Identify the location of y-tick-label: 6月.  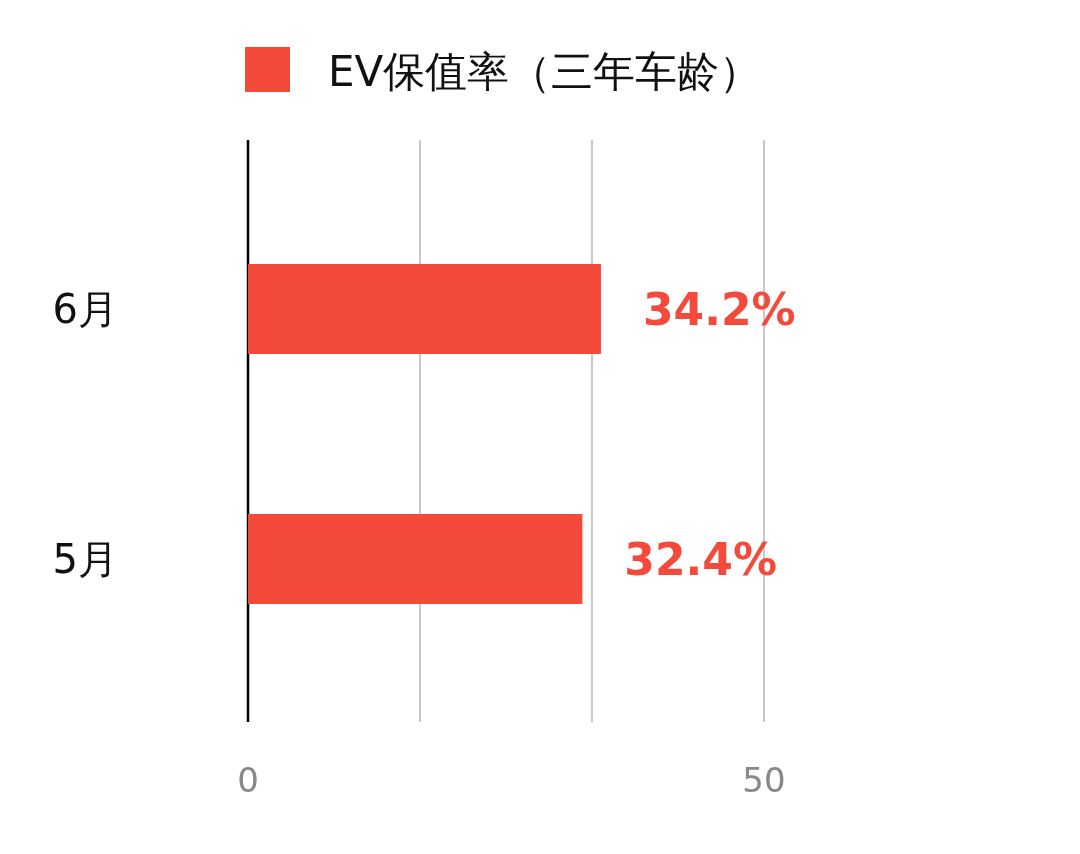
(85, 309).